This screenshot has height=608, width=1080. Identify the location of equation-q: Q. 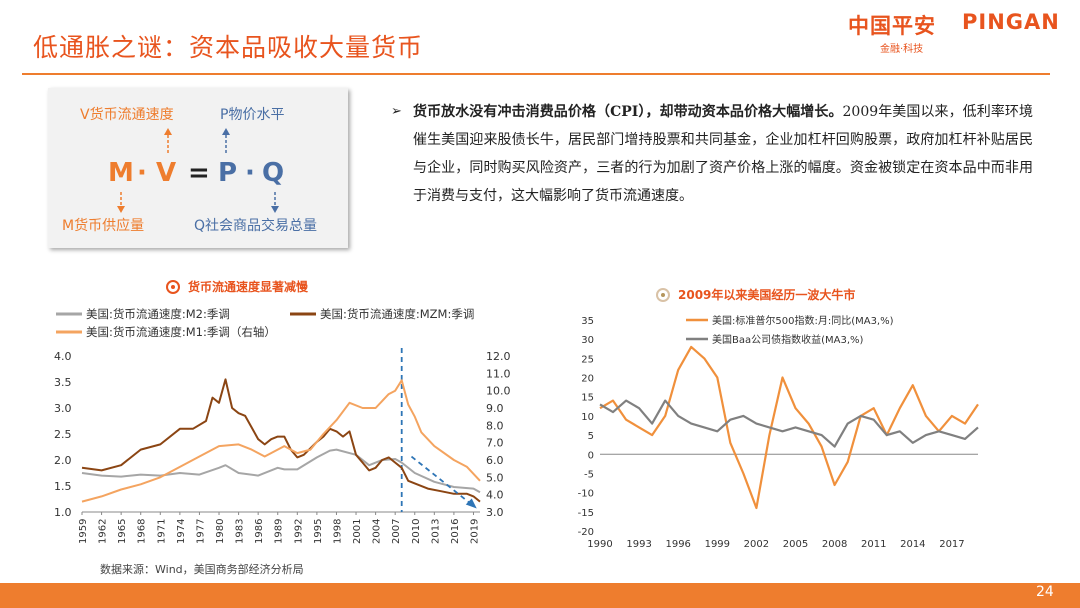
(273, 173).